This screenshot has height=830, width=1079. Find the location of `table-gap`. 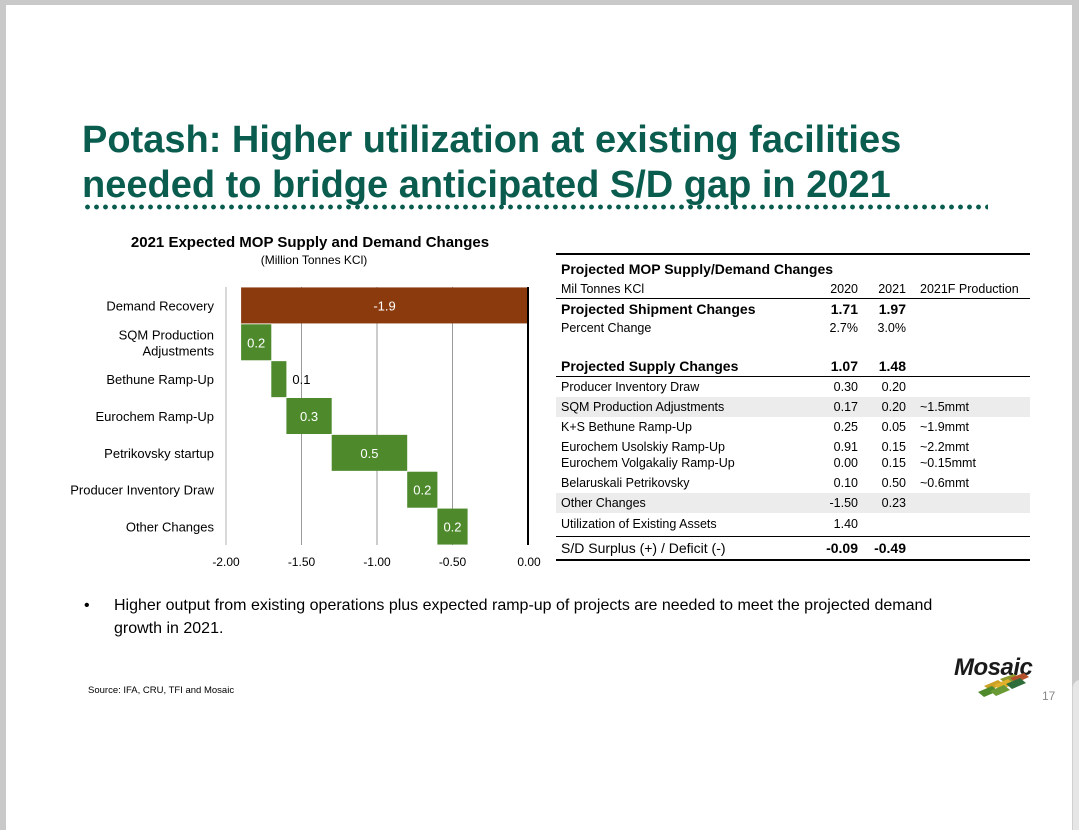

table-gap is located at coordinates (793, 346).